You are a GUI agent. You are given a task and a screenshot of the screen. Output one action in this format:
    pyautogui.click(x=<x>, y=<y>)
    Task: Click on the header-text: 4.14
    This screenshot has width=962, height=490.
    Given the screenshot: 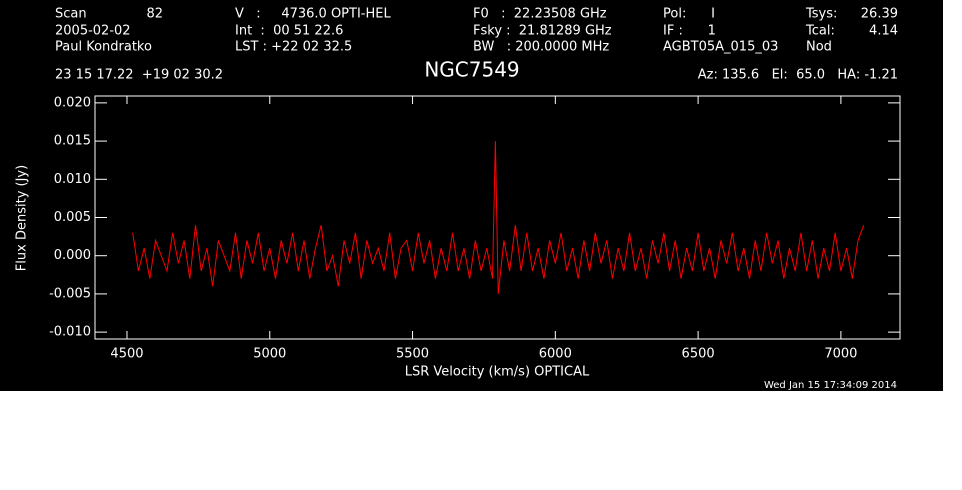 What is the action you would take?
    pyautogui.click(x=883, y=31)
    